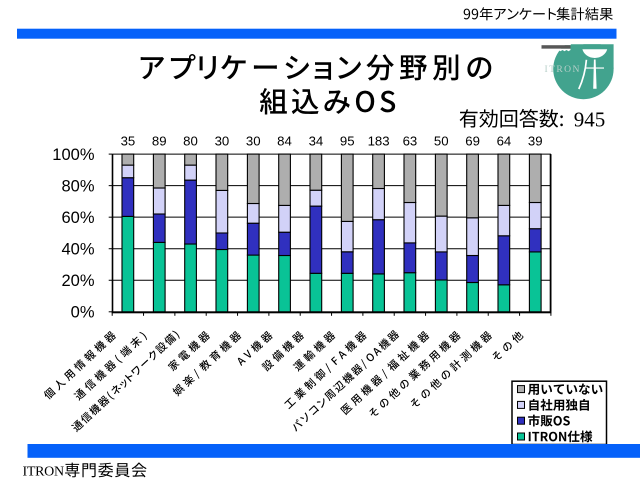 This screenshot has width=640, height=480. Describe the element at coordinates (73, 155) in the screenshot. I see `svg-text: 100%` at that location.